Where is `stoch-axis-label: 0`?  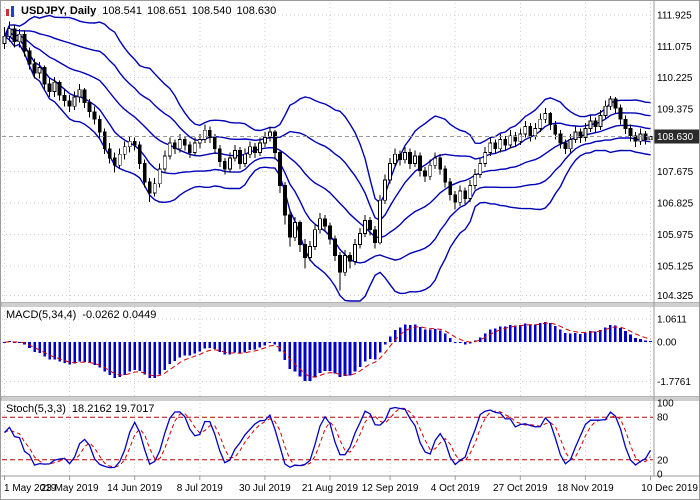 stoch-axis-label: 0 is located at coordinates (660, 475).